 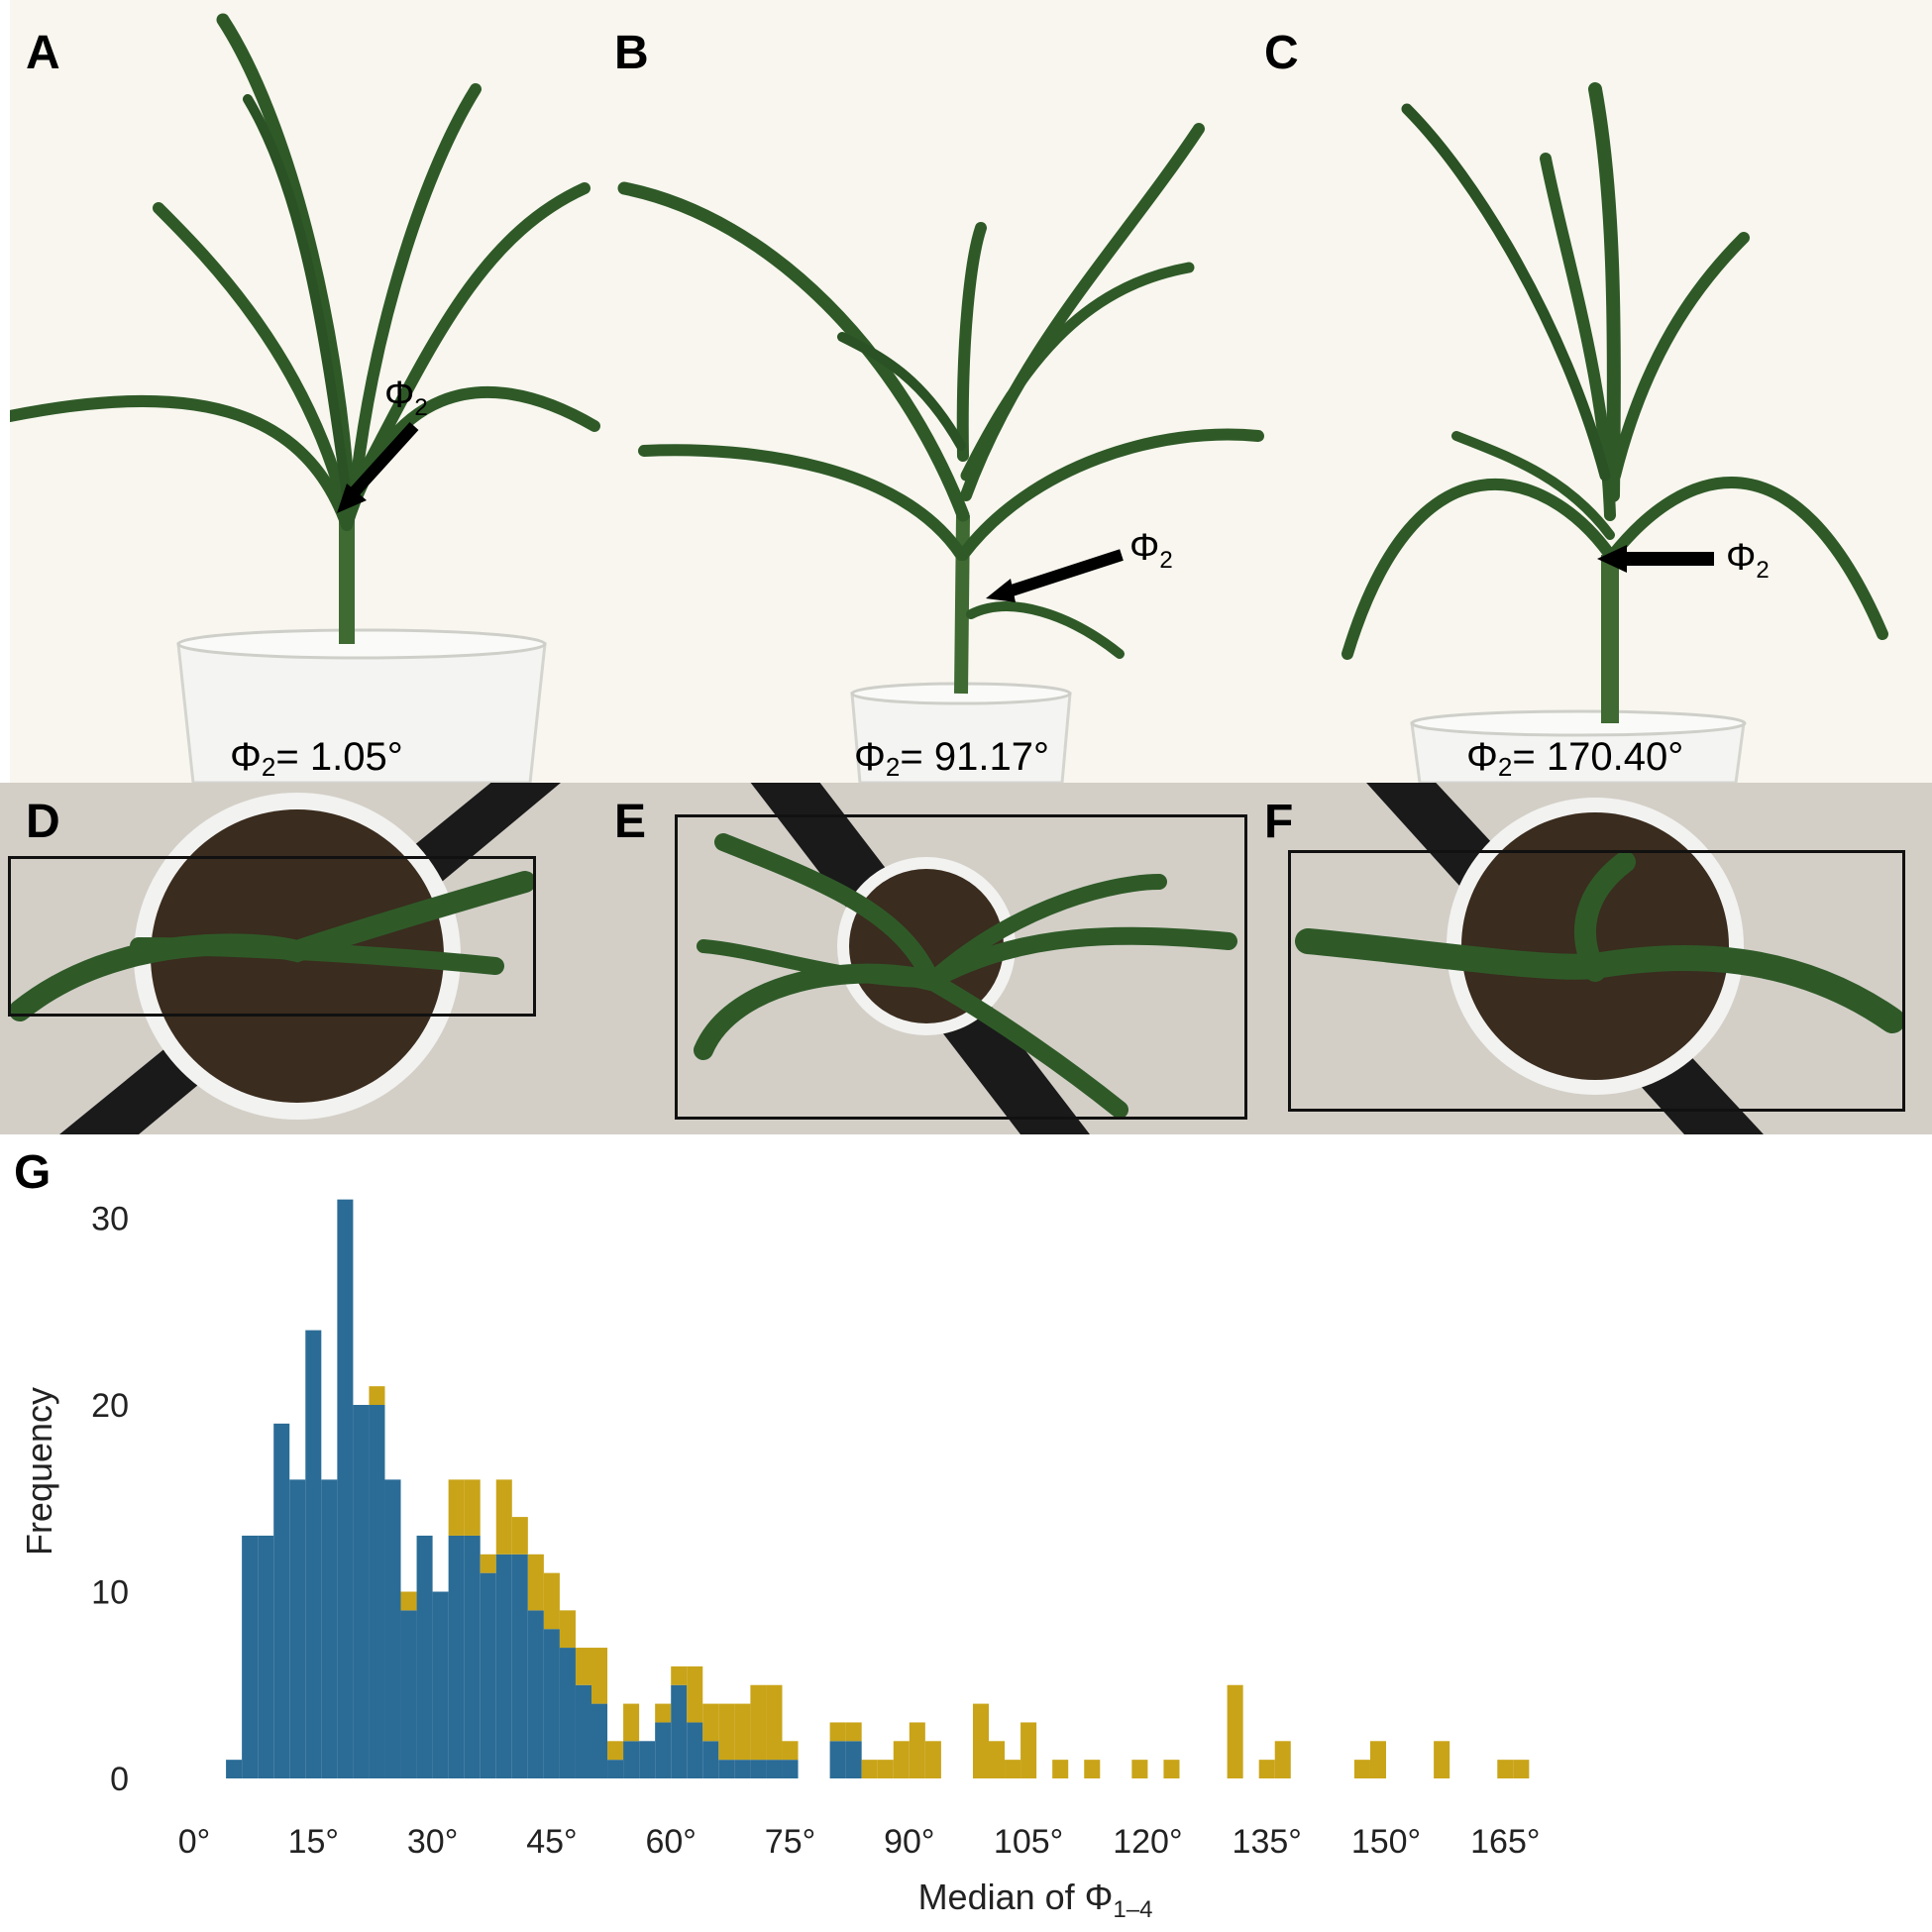 What do you see at coordinates (406, 398) in the screenshot?
I see `phi2-arrow-label-a: Φ2` at bounding box center [406, 398].